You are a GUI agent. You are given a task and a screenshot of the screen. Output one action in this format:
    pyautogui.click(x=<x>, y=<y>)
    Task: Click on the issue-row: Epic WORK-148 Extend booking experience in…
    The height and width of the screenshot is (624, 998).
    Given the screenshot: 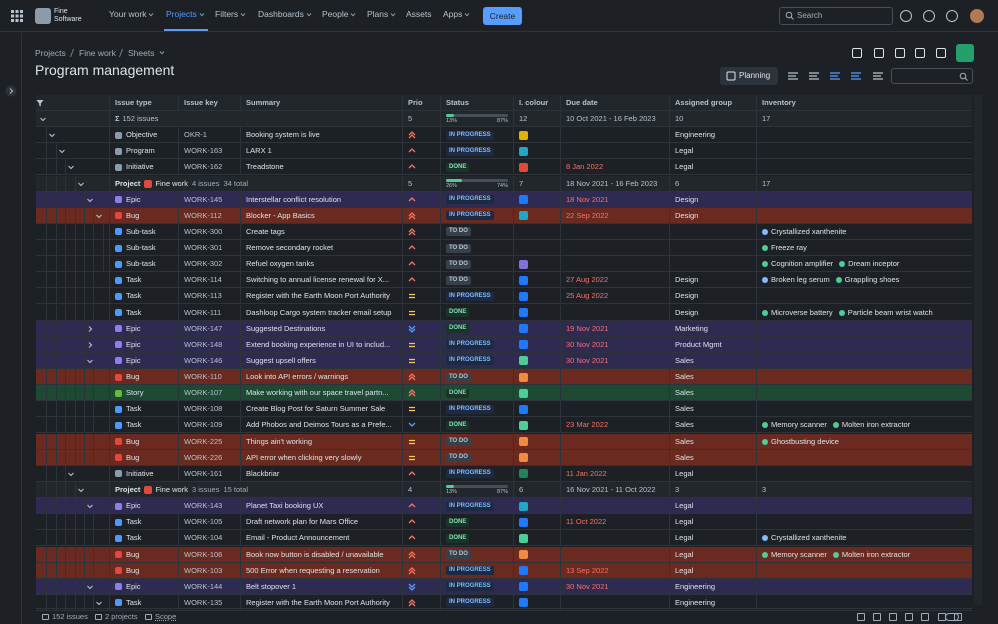 What is the action you would take?
    pyautogui.click(x=504, y=344)
    